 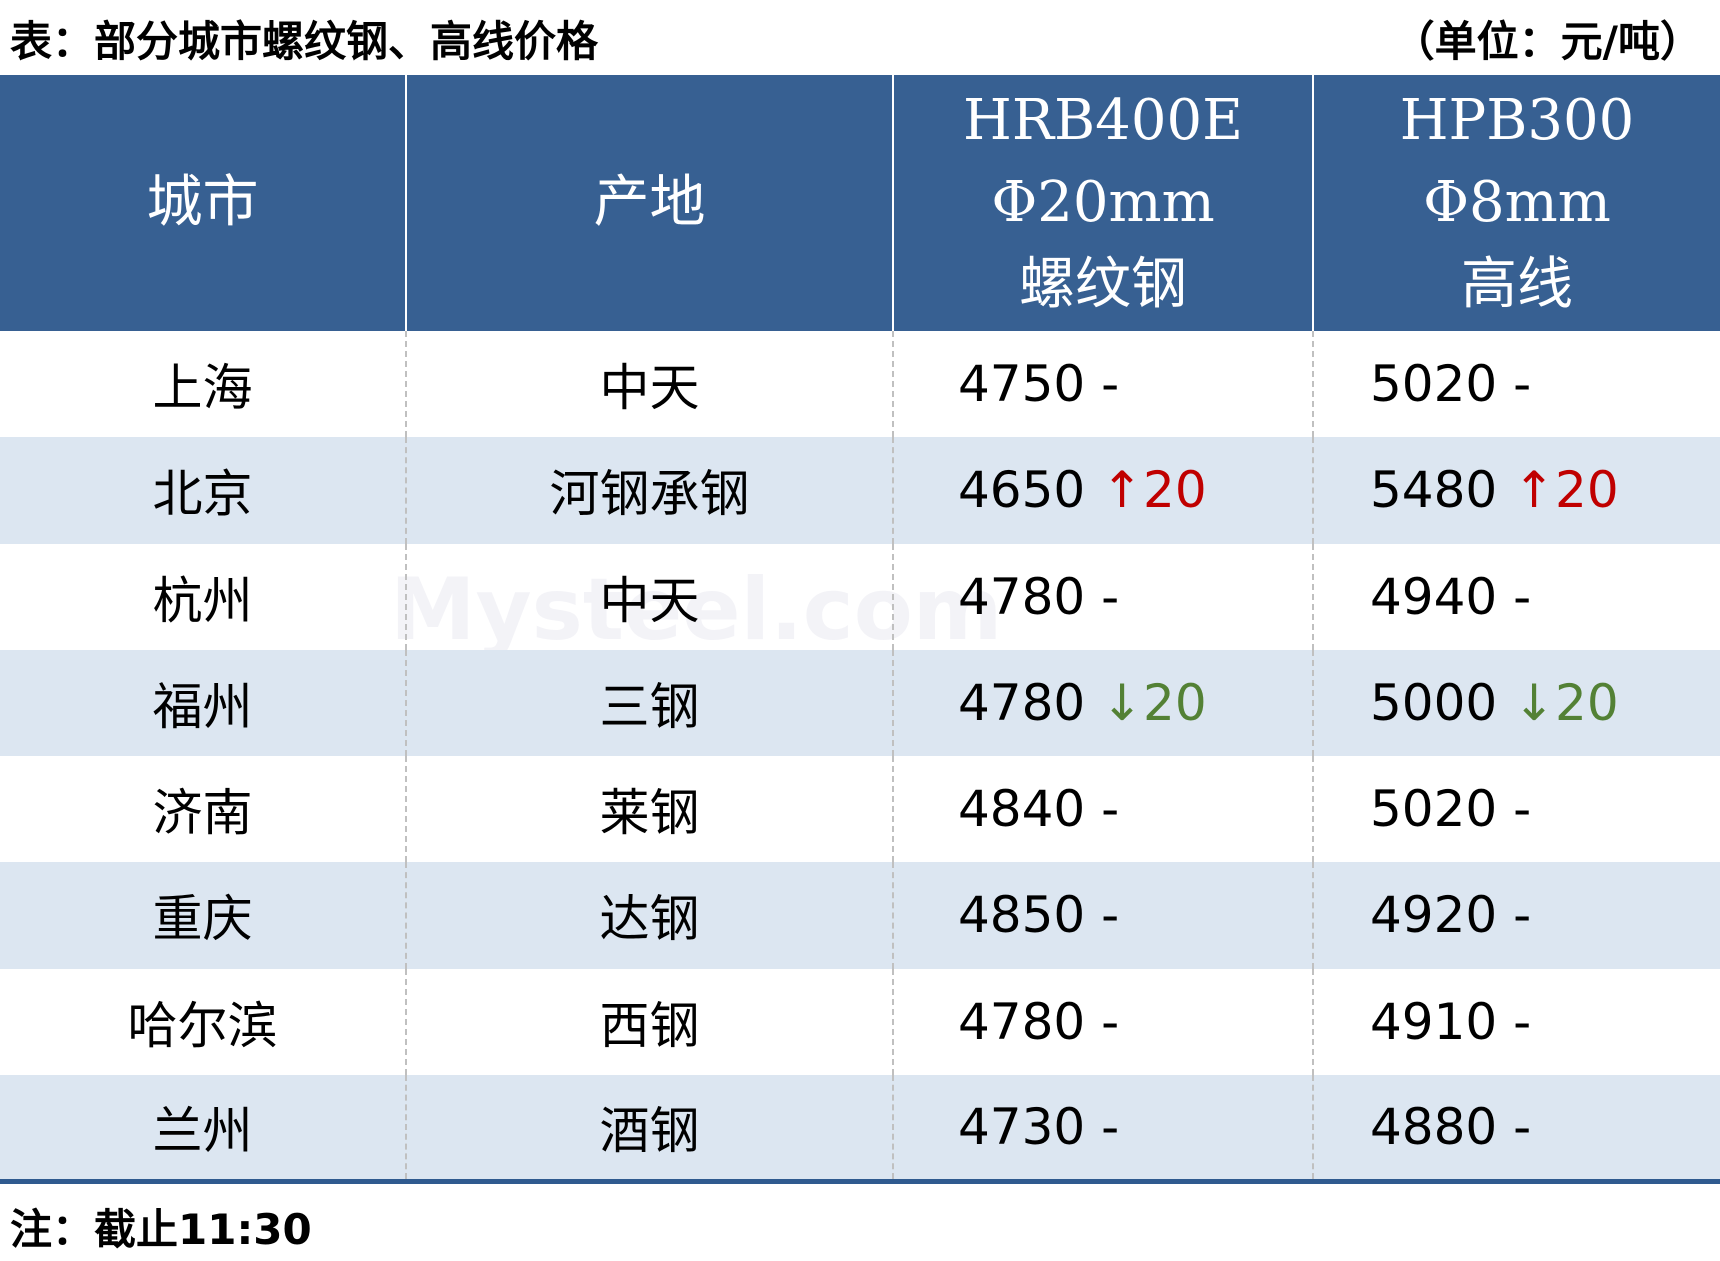 What do you see at coordinates (1434, 596) in the screenshot?
I see `wire-price: 4940` at bounding box center [1434, 596].